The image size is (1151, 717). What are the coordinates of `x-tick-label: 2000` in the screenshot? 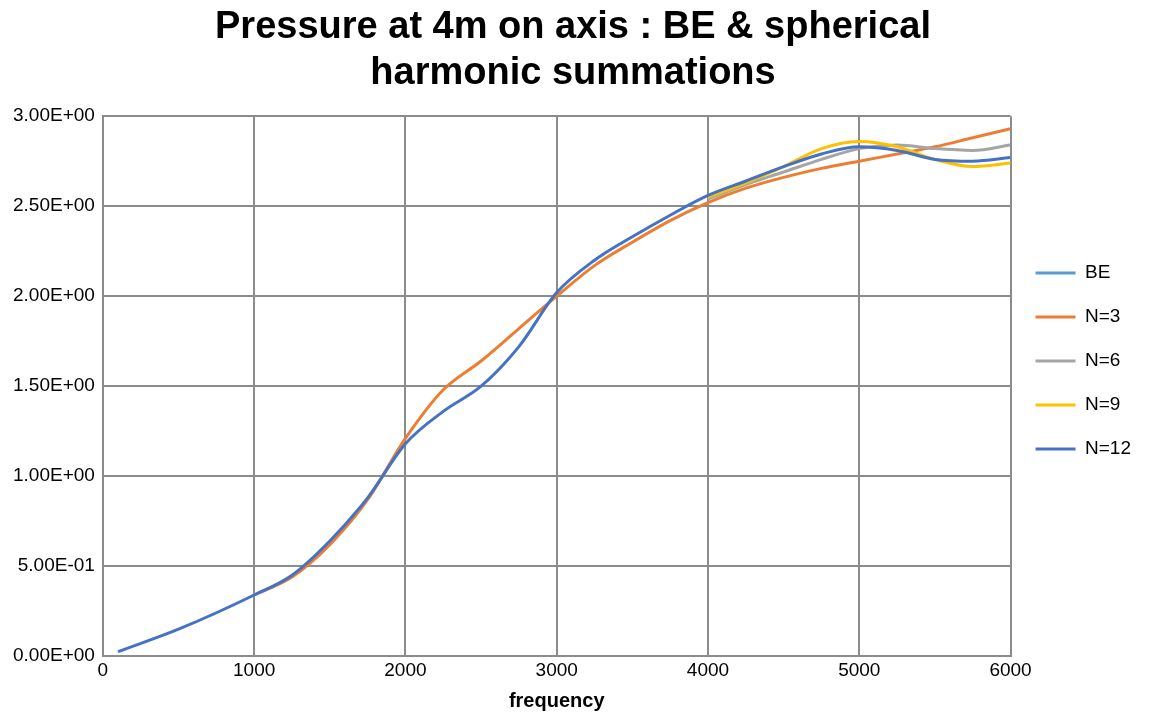 It's located at (405, 669).